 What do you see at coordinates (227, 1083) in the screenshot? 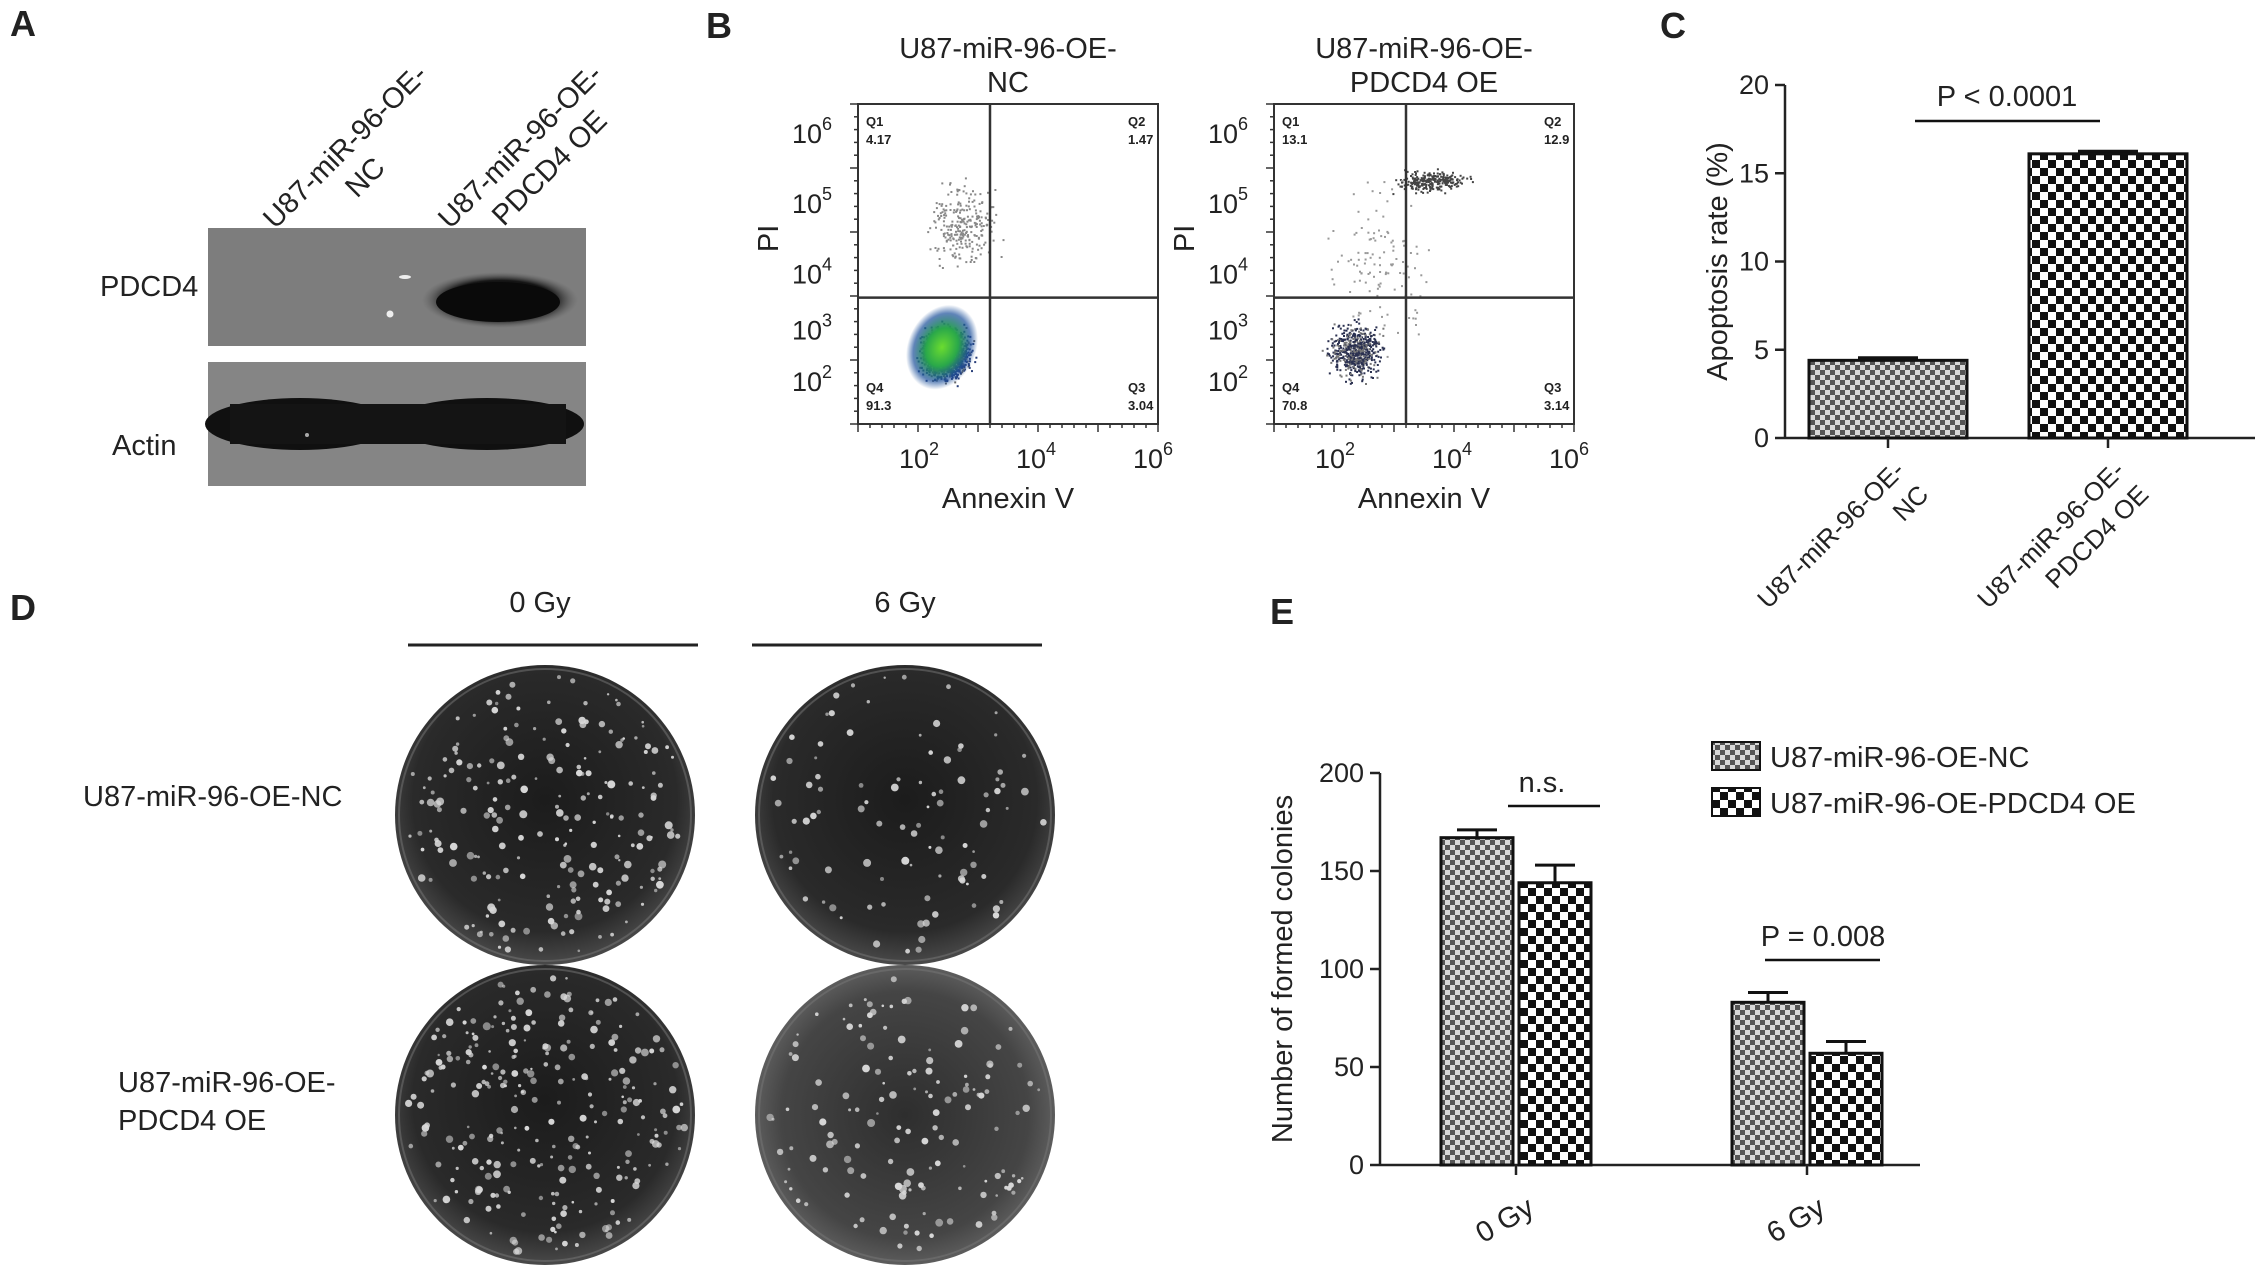
I see `row-label-pdcd4-line-1: U87-miR-96-OE-` at bounding box center [227, 1083].